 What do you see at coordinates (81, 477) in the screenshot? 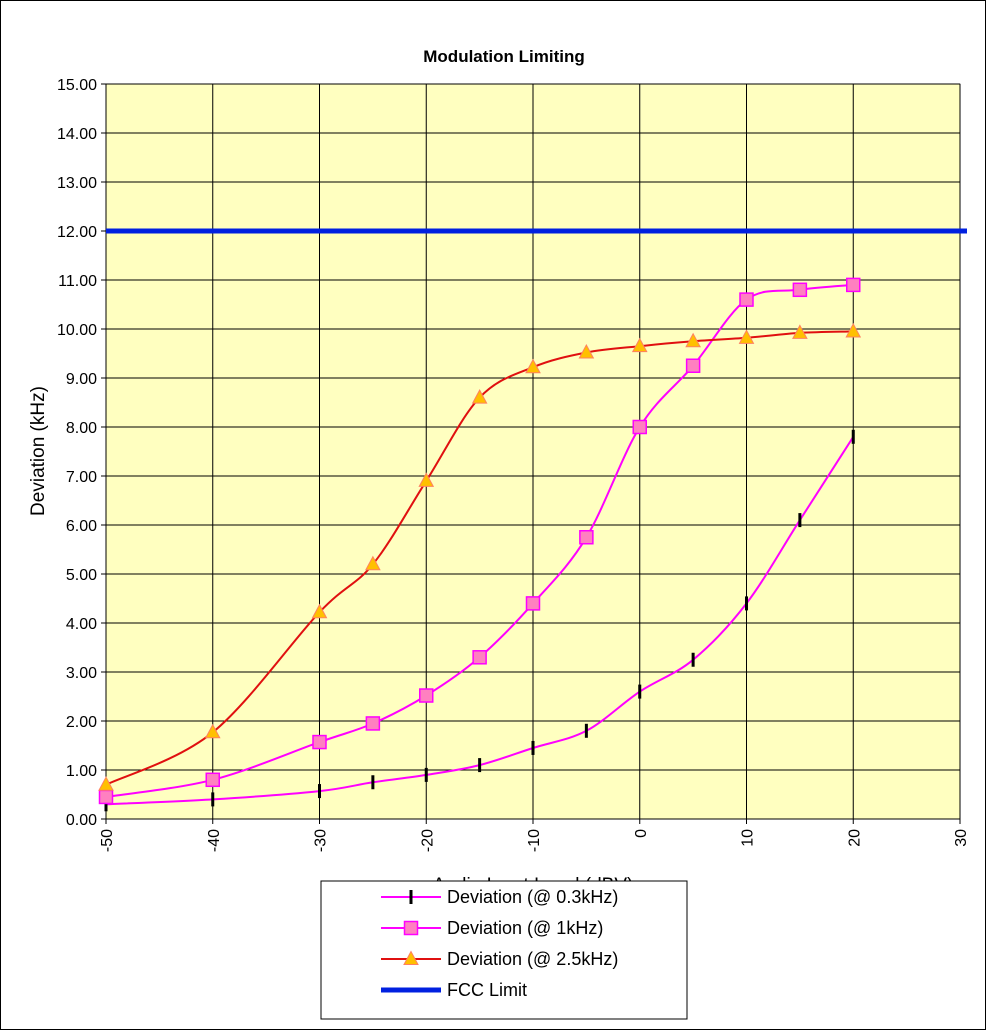
I see `y-tick-label-7: 7.00` at bounding box center [81, 477].